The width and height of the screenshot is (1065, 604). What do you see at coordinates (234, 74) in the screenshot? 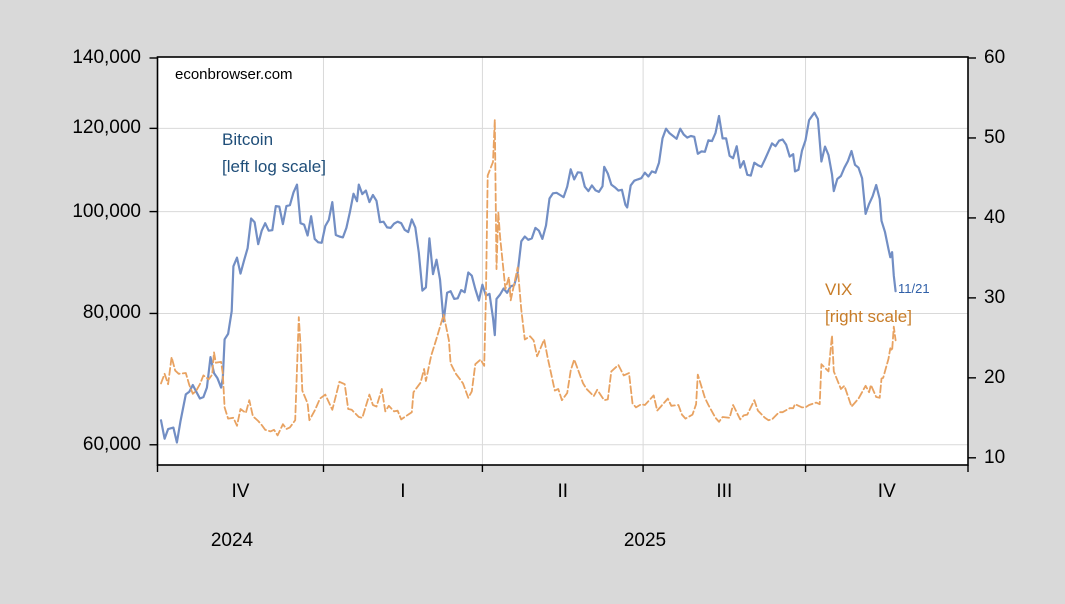
I see `watermark: econbrowser.com` at bounding box center [234, 74].